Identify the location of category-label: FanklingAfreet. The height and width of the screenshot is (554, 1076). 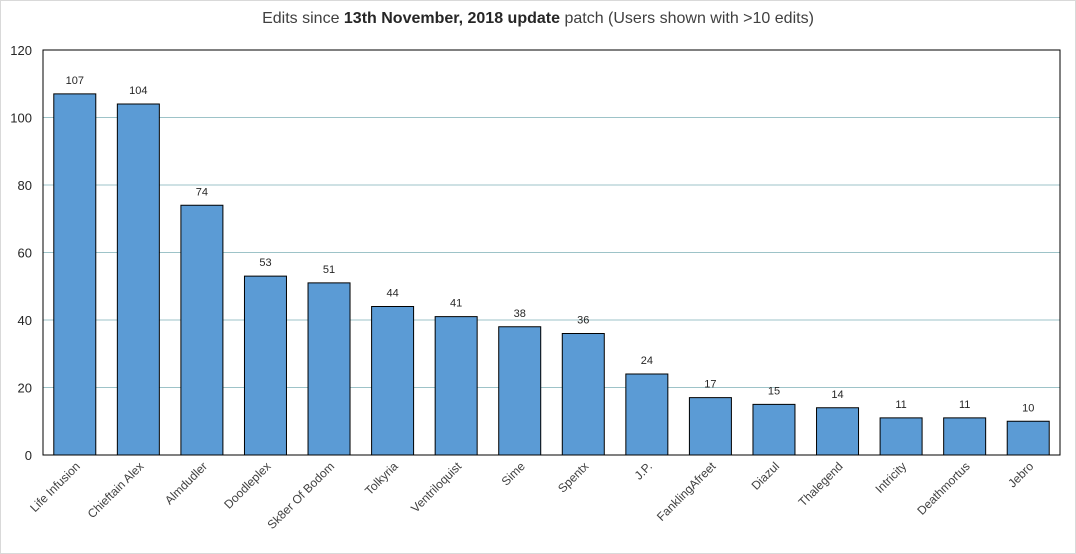
(686, 491).